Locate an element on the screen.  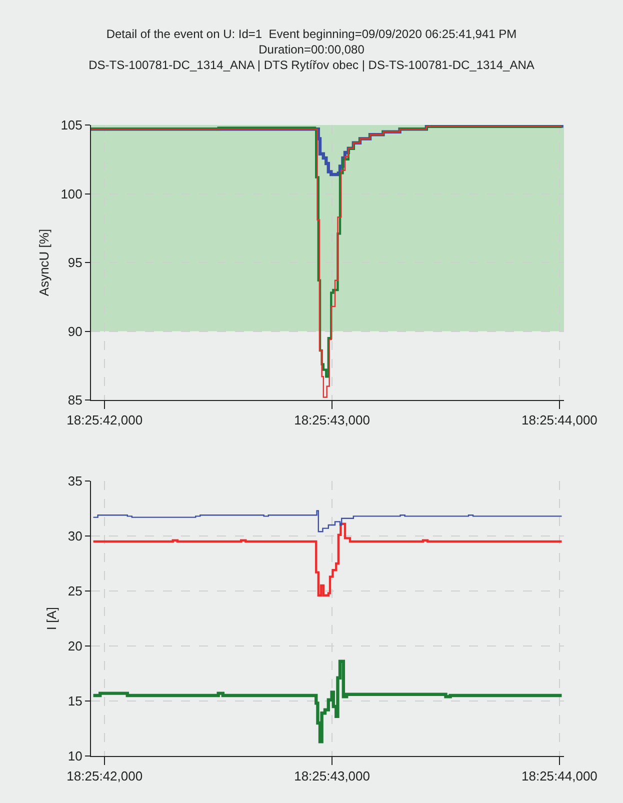
y-tick-label: 105 is located at coordinates (71, 125).